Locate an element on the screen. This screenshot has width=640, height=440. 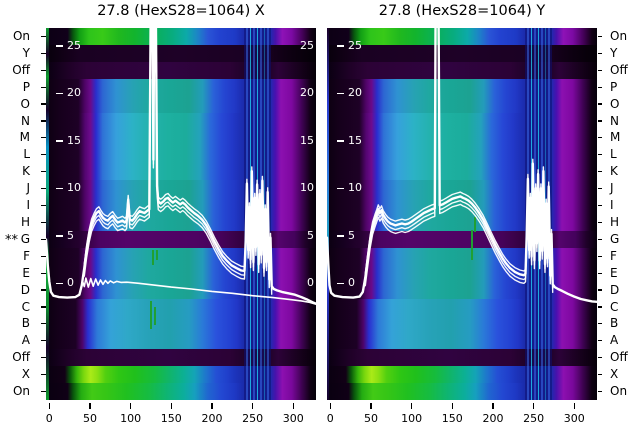
x-axis-tick-label: 0 is located at coordinates (49, 418).